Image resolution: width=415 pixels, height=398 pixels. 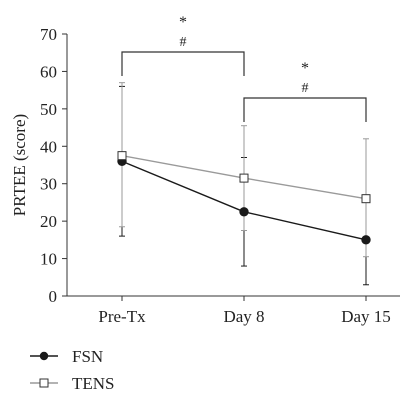 I want to click on x-tick-label: Day 8, so click(x=243, y=316).